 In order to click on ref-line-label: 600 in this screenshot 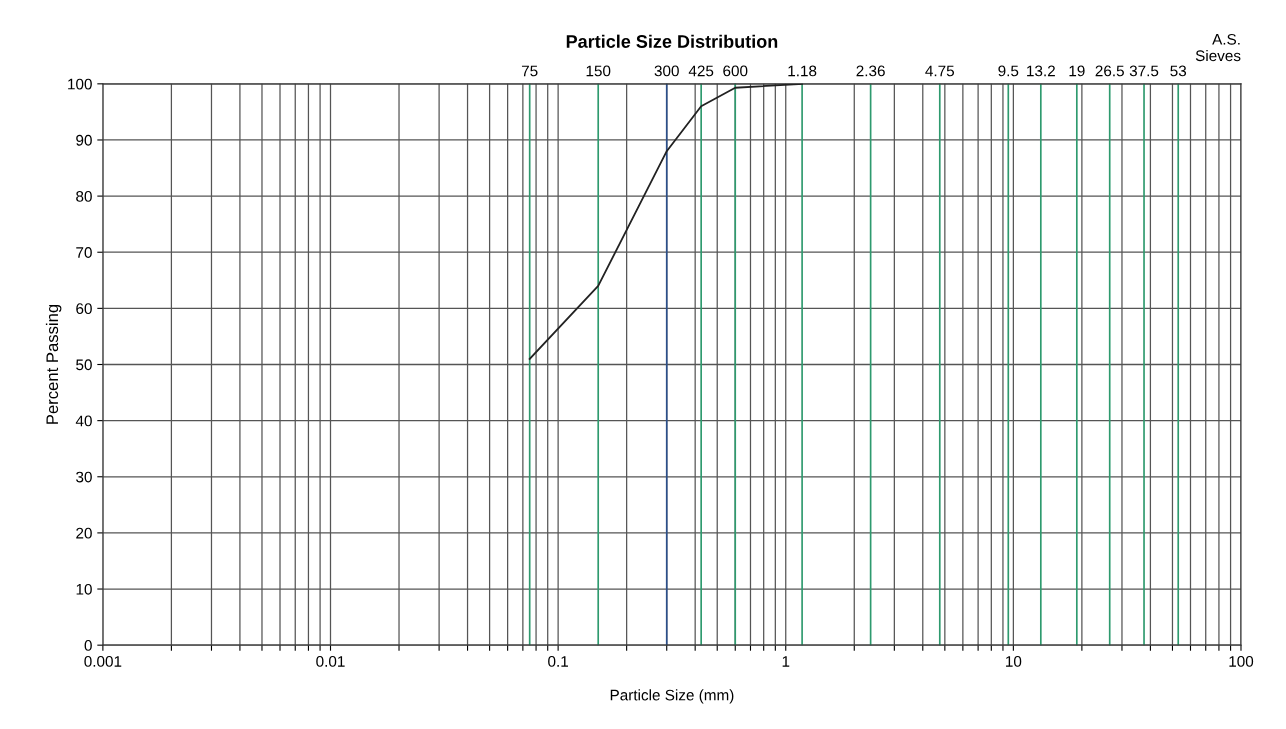, I will do `click(735, 71)`.